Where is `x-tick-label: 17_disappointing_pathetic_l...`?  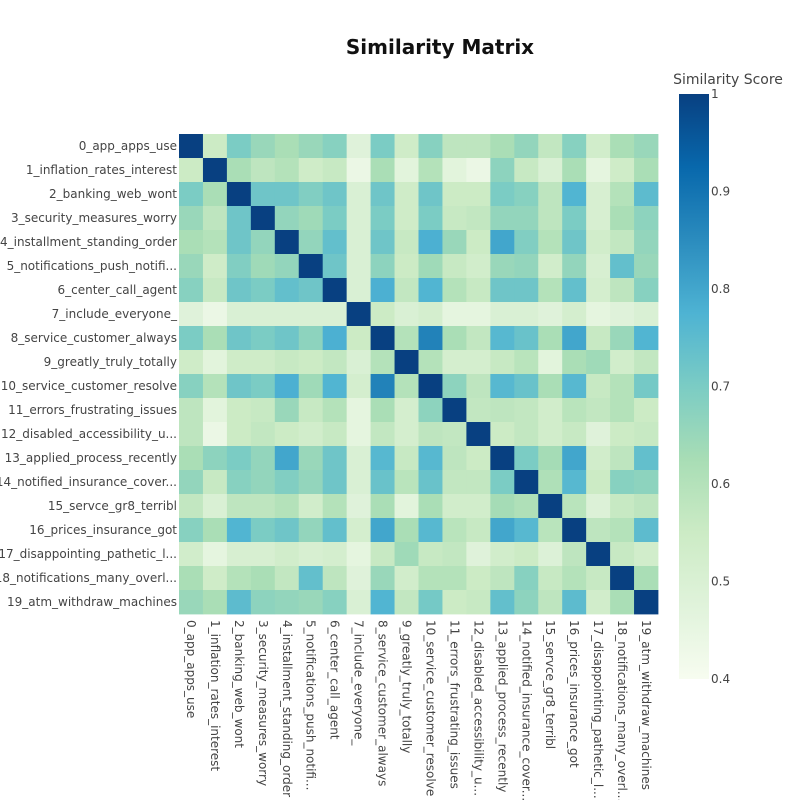
x-tick-label: 17_disappointing_pathetic_l... is located at coordinates (598, 709).